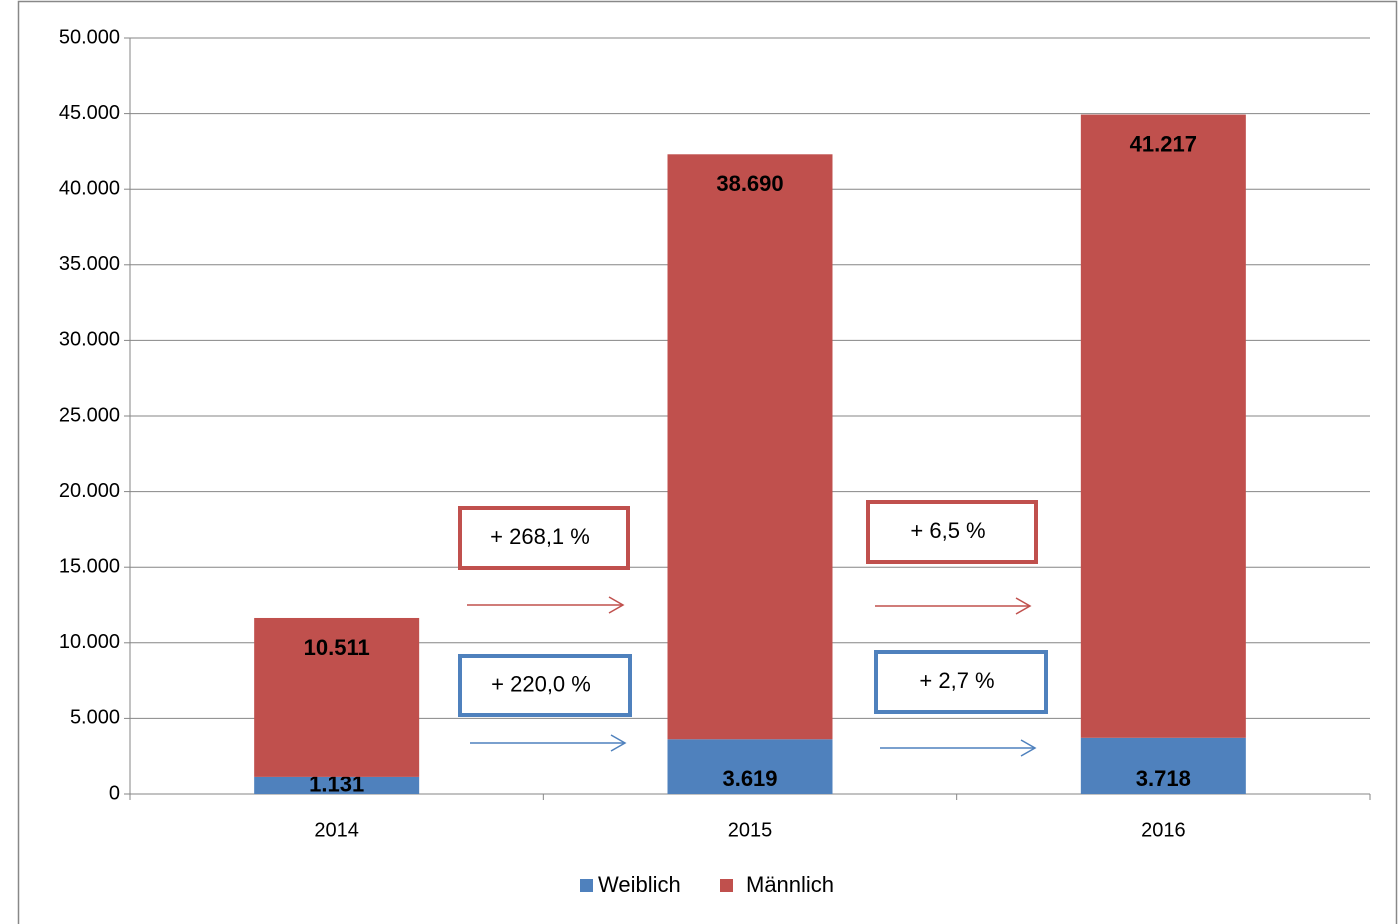  Describe the element at coordinates (89, 566) in the screenshot. I see `y-tick-label: 15.000` at that location.